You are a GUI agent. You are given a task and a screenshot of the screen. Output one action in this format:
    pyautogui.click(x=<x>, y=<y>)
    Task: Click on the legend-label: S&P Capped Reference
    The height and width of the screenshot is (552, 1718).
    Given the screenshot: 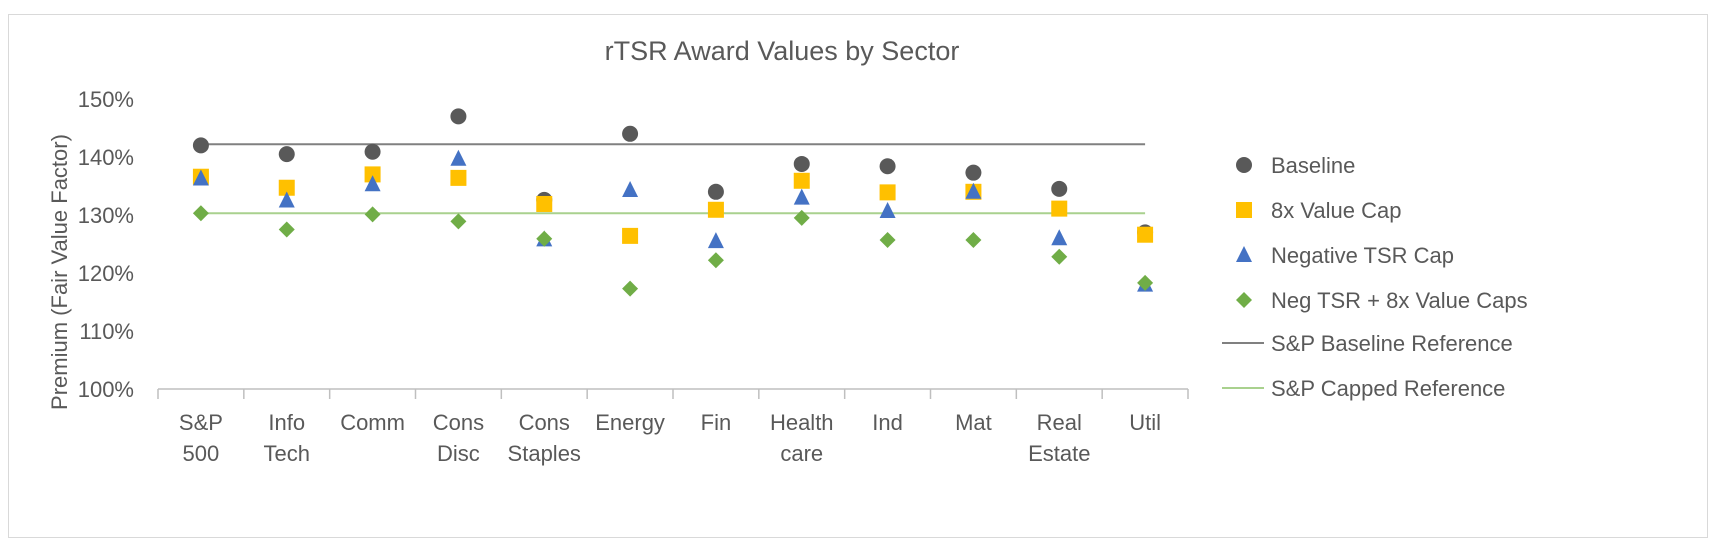 What is the action you would take?
    pyautogui.click(x=1388, y=388)
    